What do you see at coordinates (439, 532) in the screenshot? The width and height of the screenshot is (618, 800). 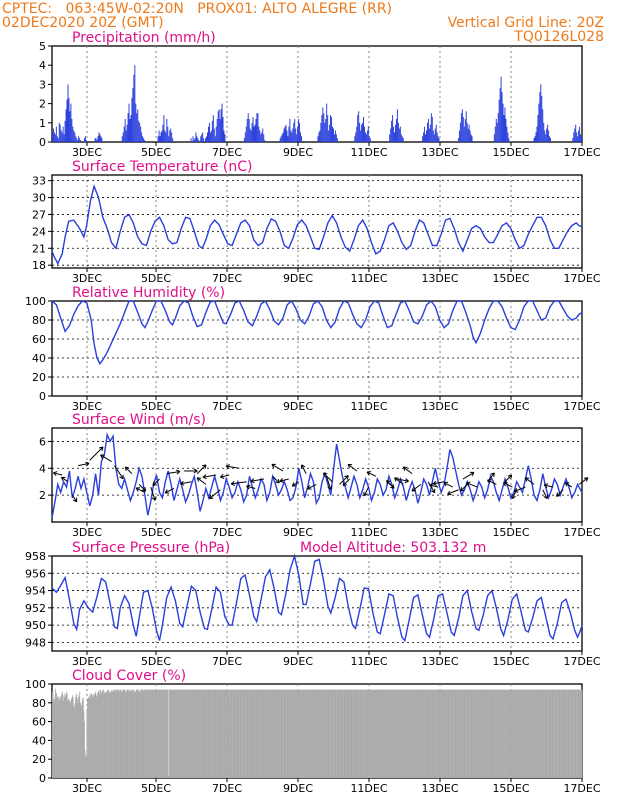 I see `wind-xtick-label: 13DEC` at bounding box center [439, 532].